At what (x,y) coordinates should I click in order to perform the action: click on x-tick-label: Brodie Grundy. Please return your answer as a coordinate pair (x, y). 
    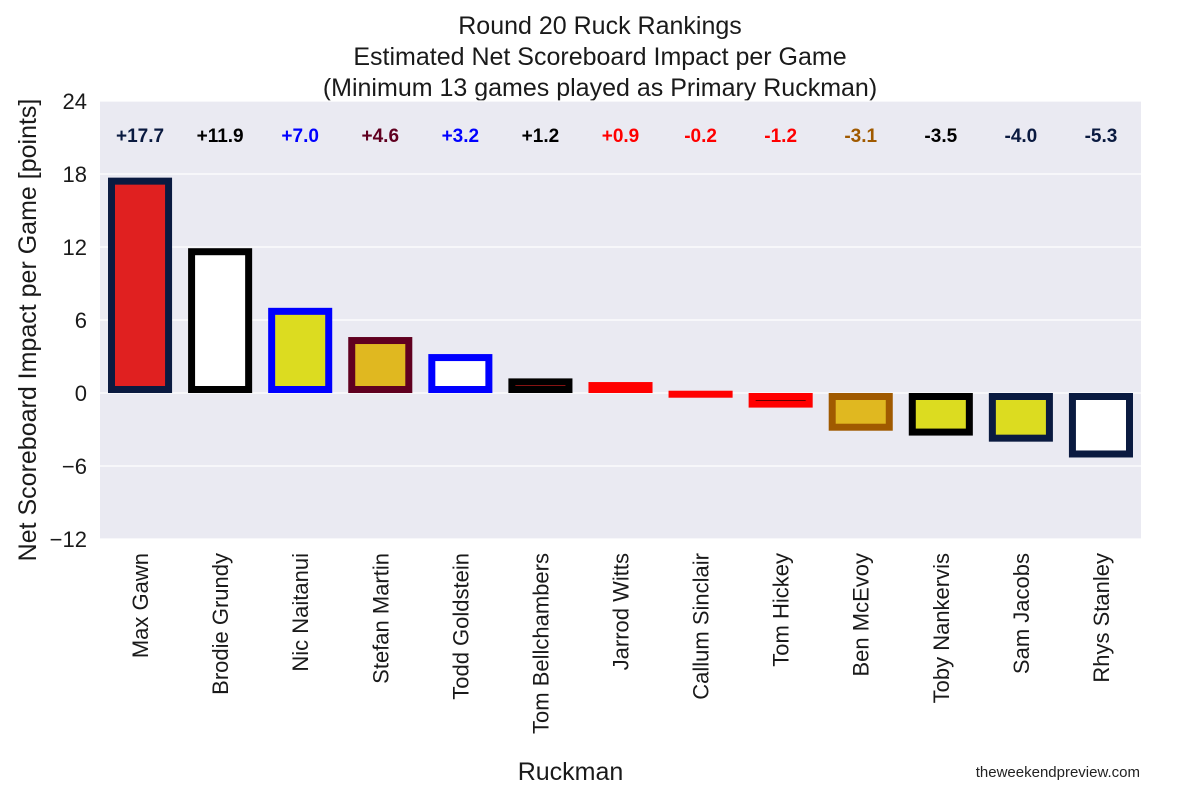
    Looking at the image, I should click on (220, 624).